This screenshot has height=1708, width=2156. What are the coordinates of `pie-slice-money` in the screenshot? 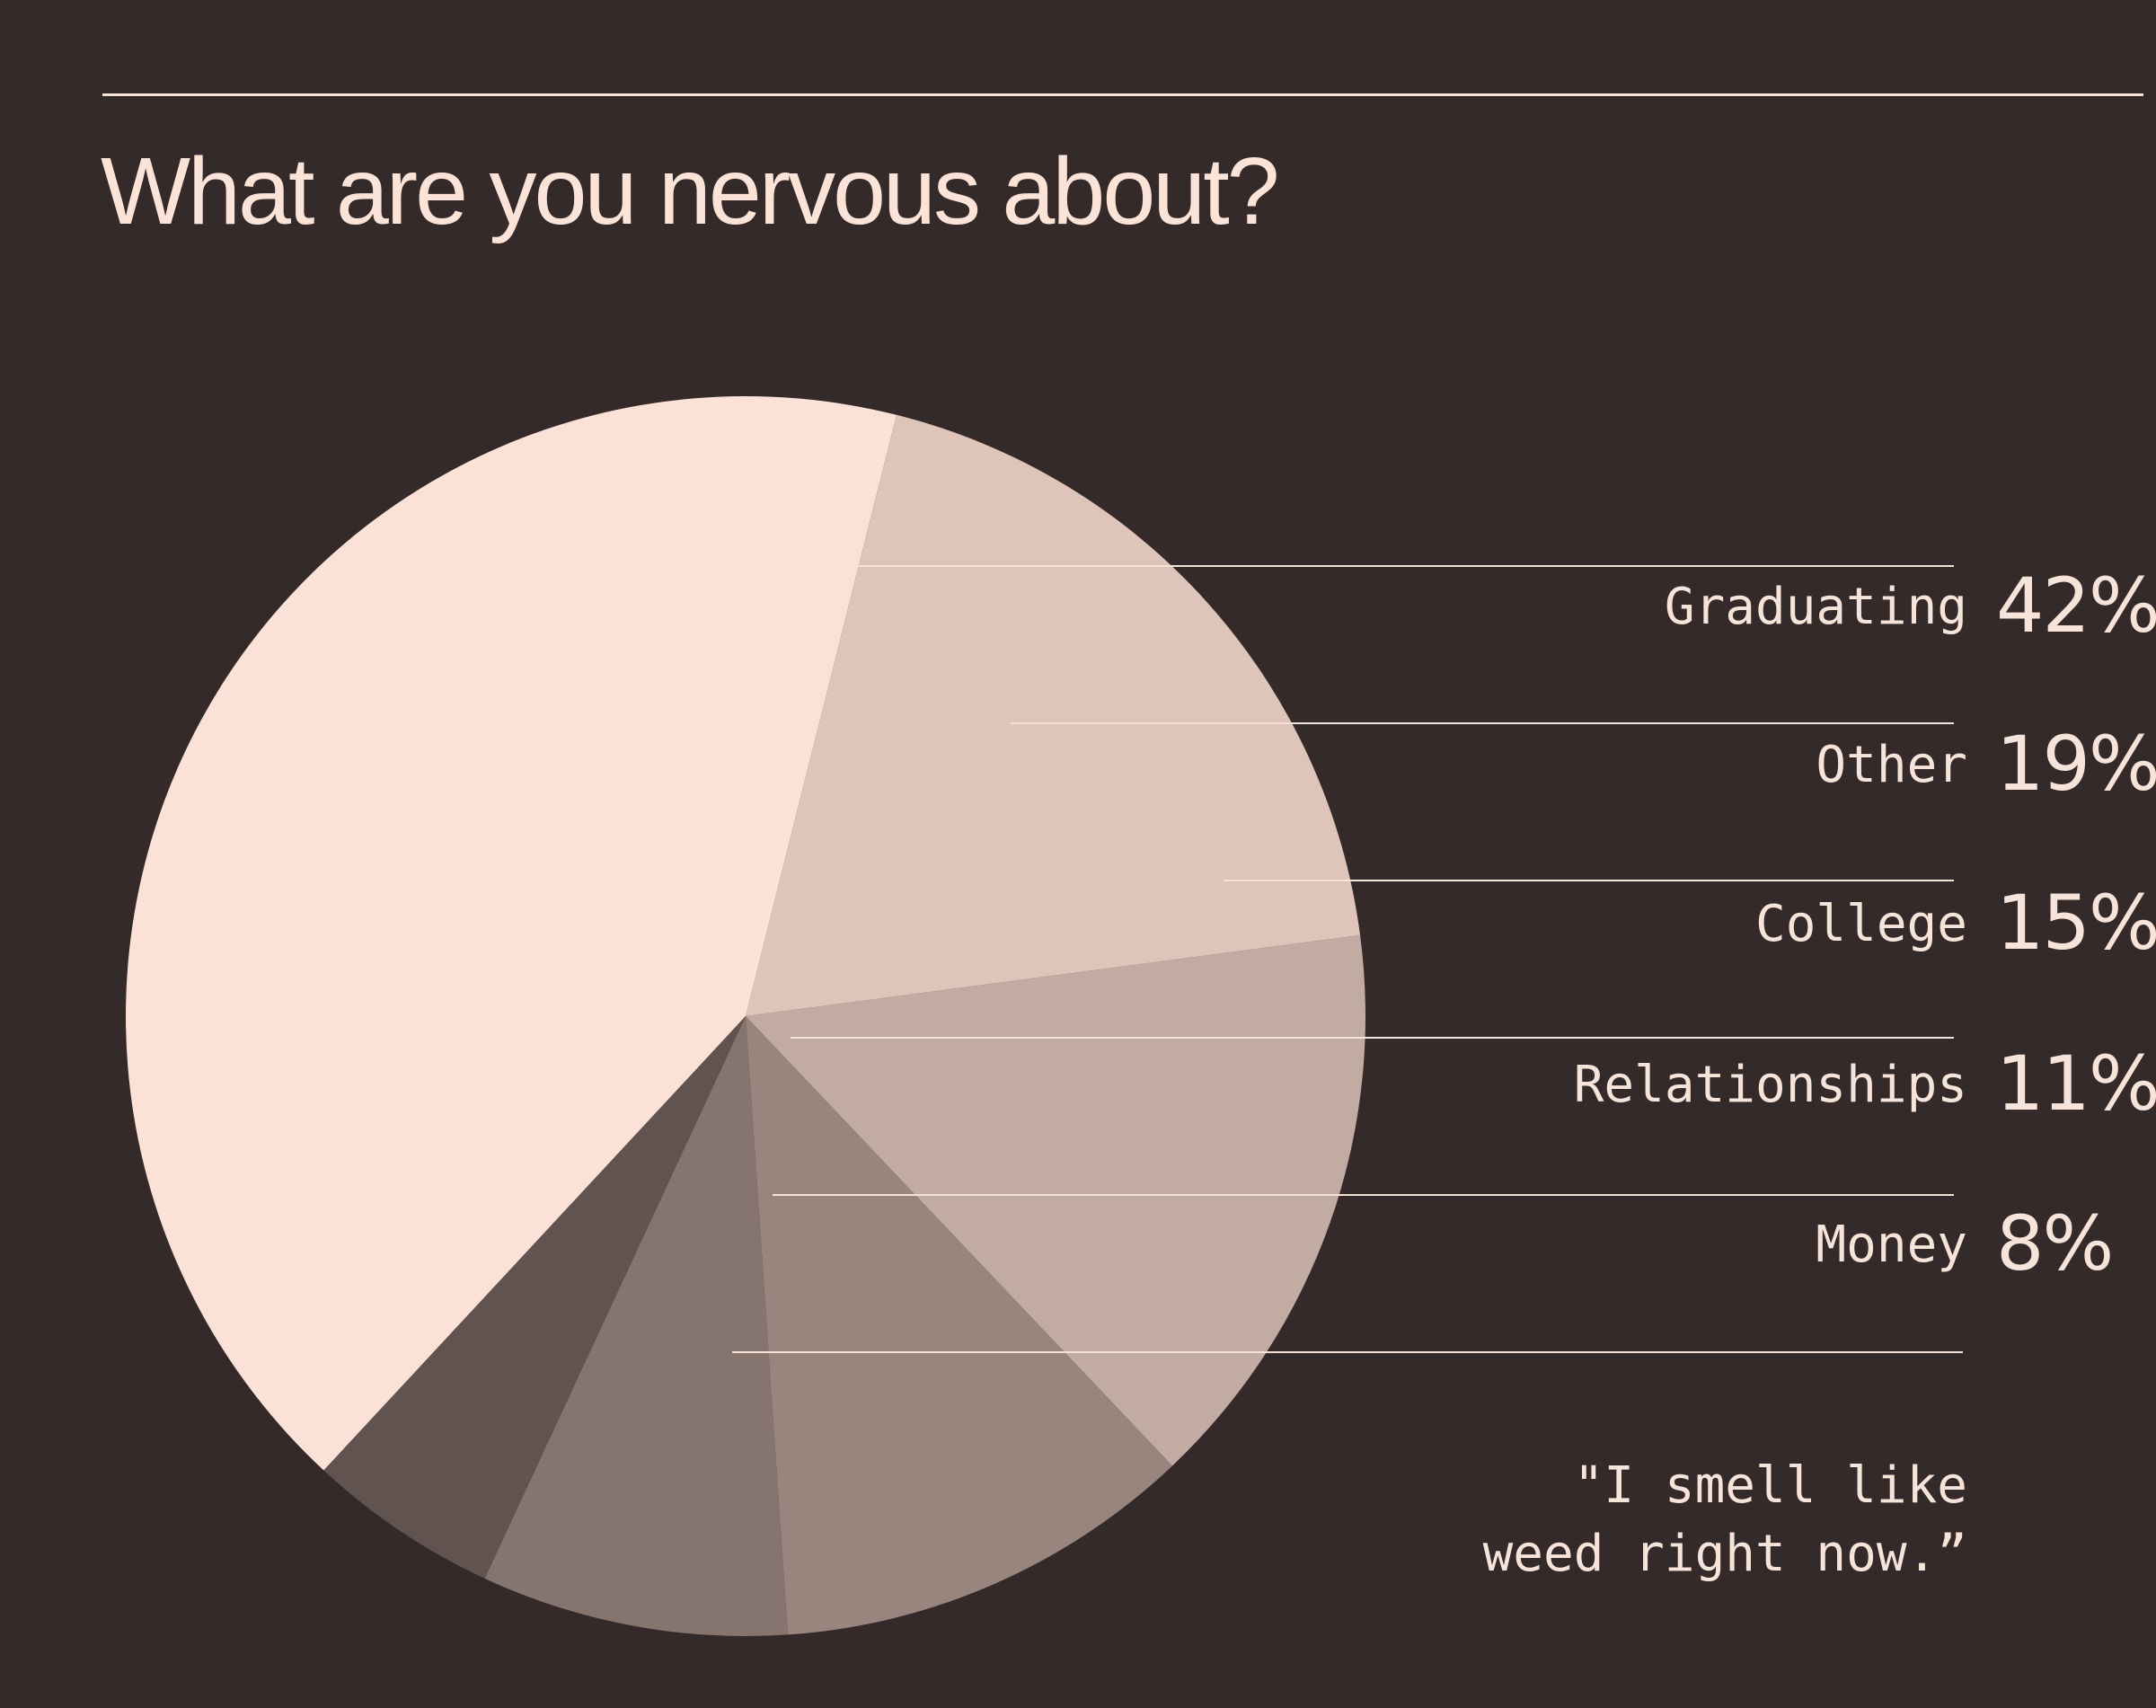 It's located at (636, 1326).